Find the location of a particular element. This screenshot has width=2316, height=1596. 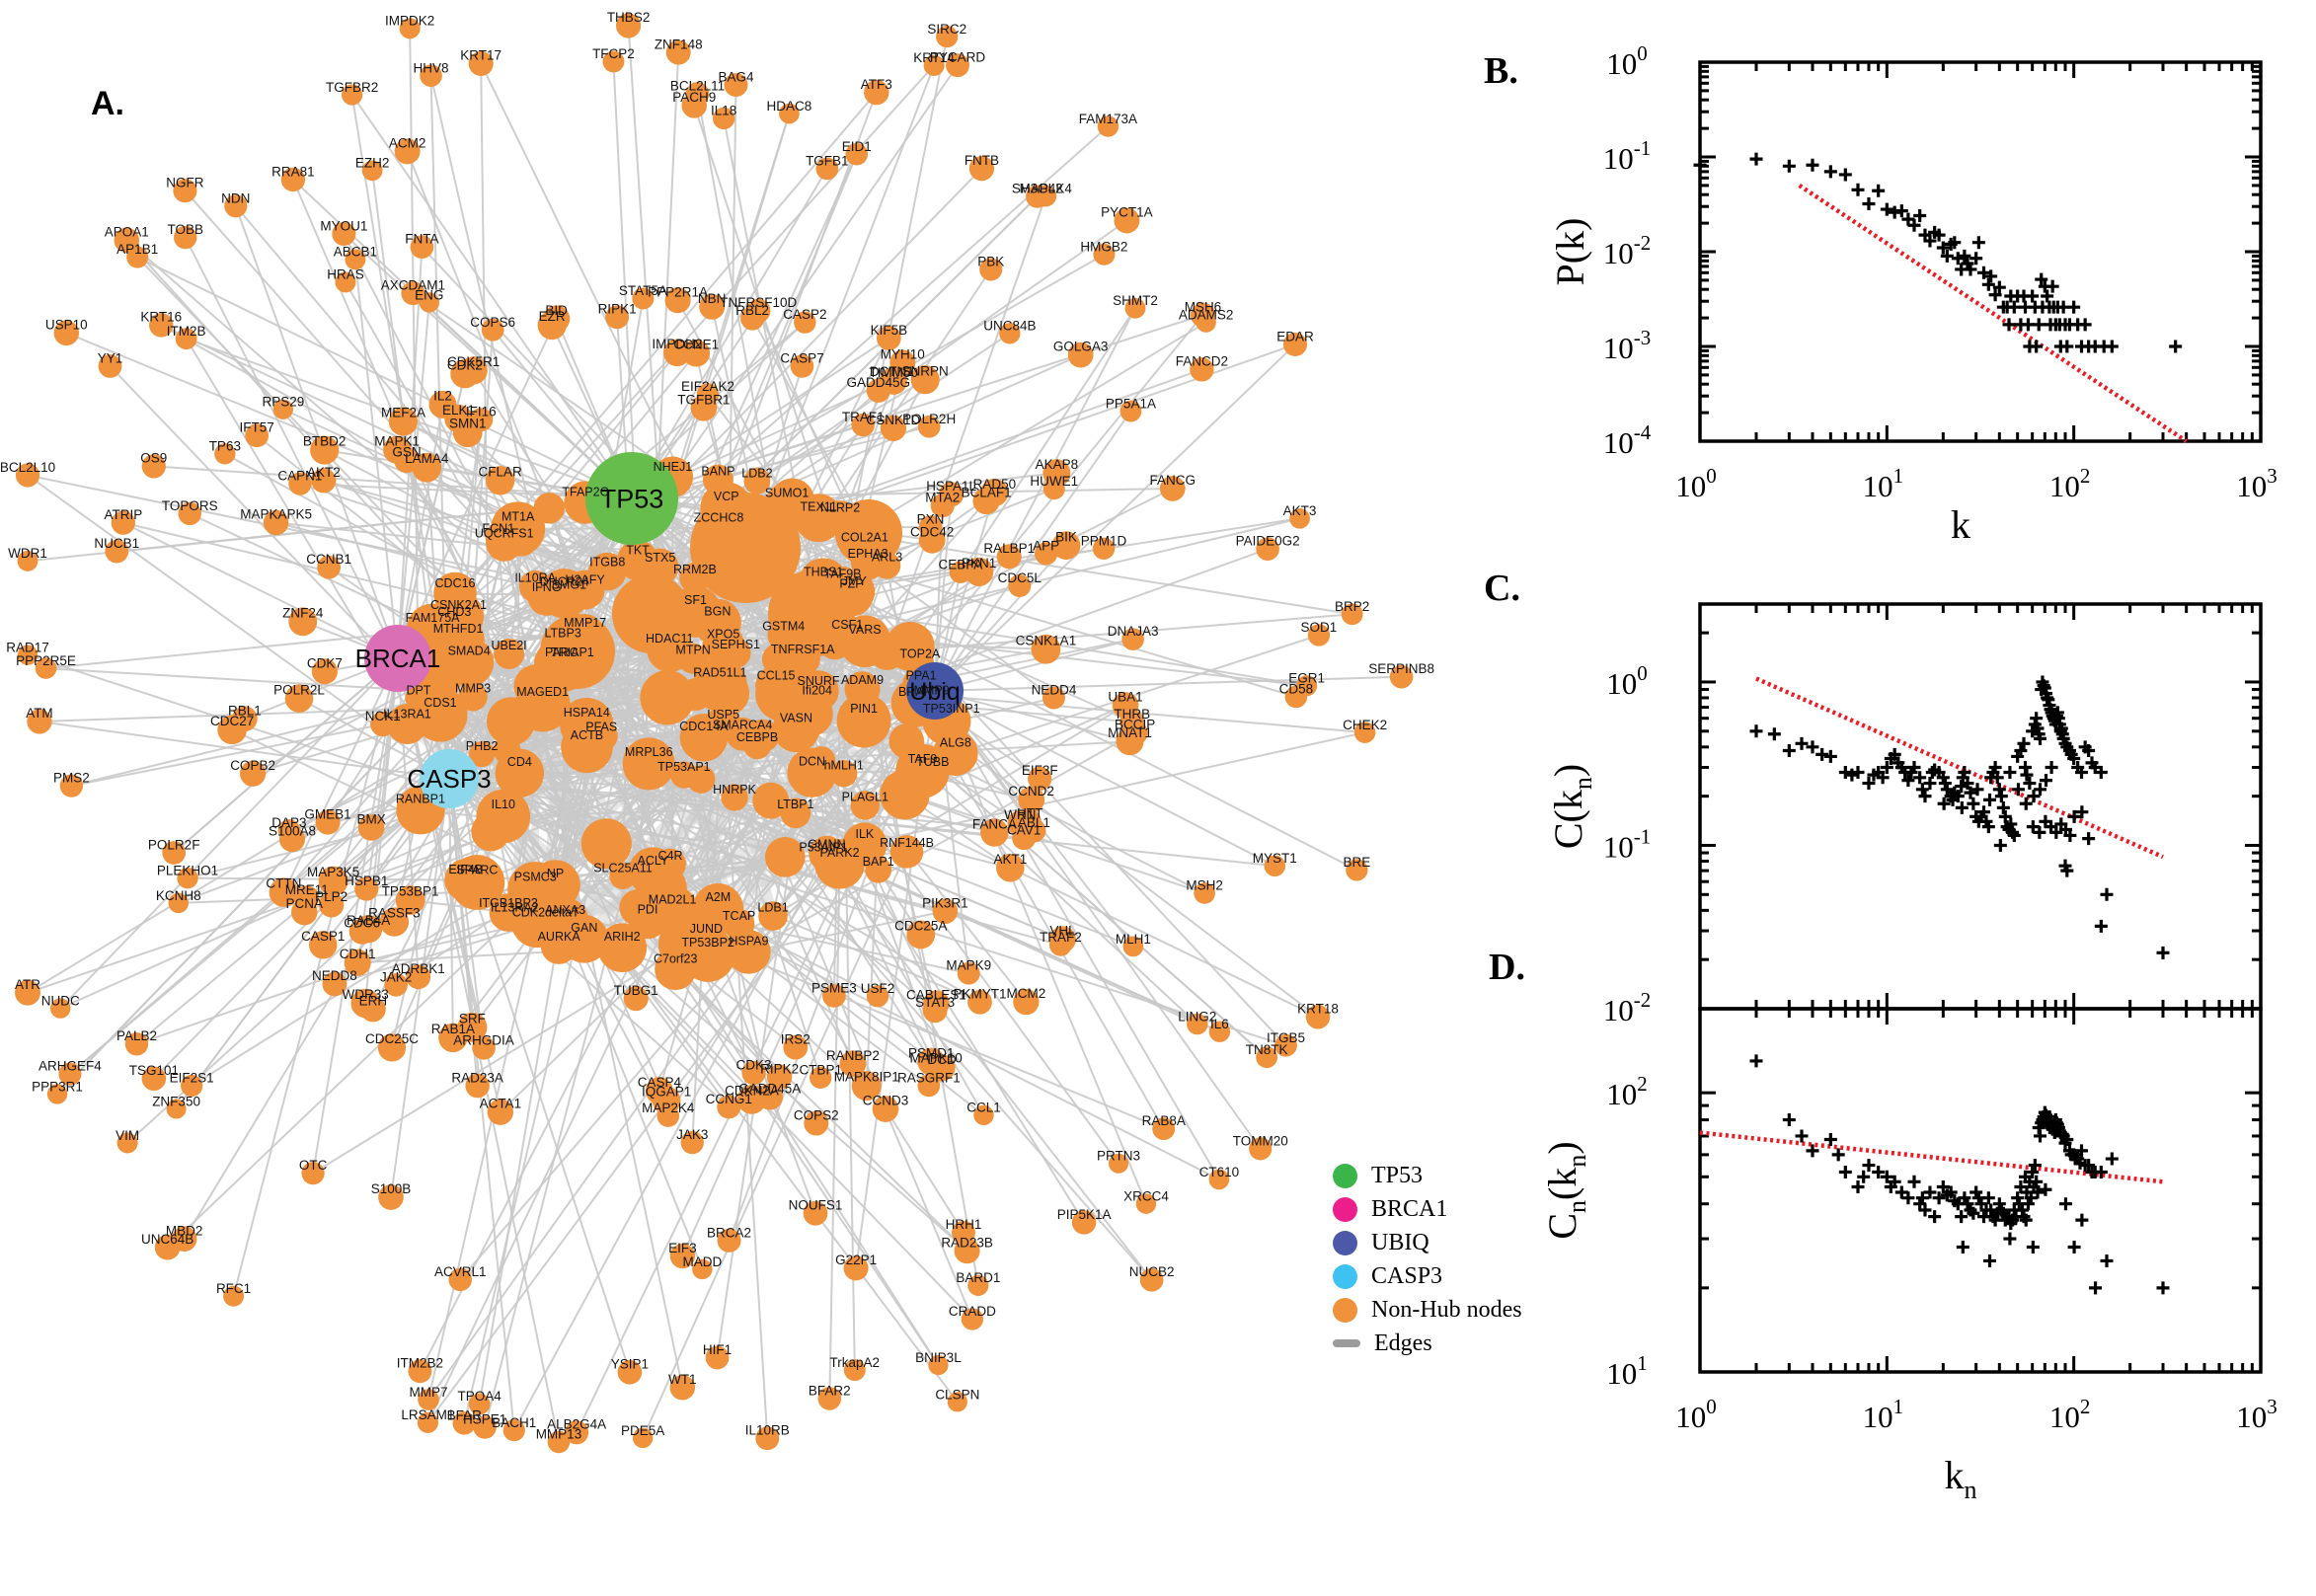

plot-C: 10⁰ 10⁻¹ 10⁻² C(kn) is located at coordinates (1903, 815).